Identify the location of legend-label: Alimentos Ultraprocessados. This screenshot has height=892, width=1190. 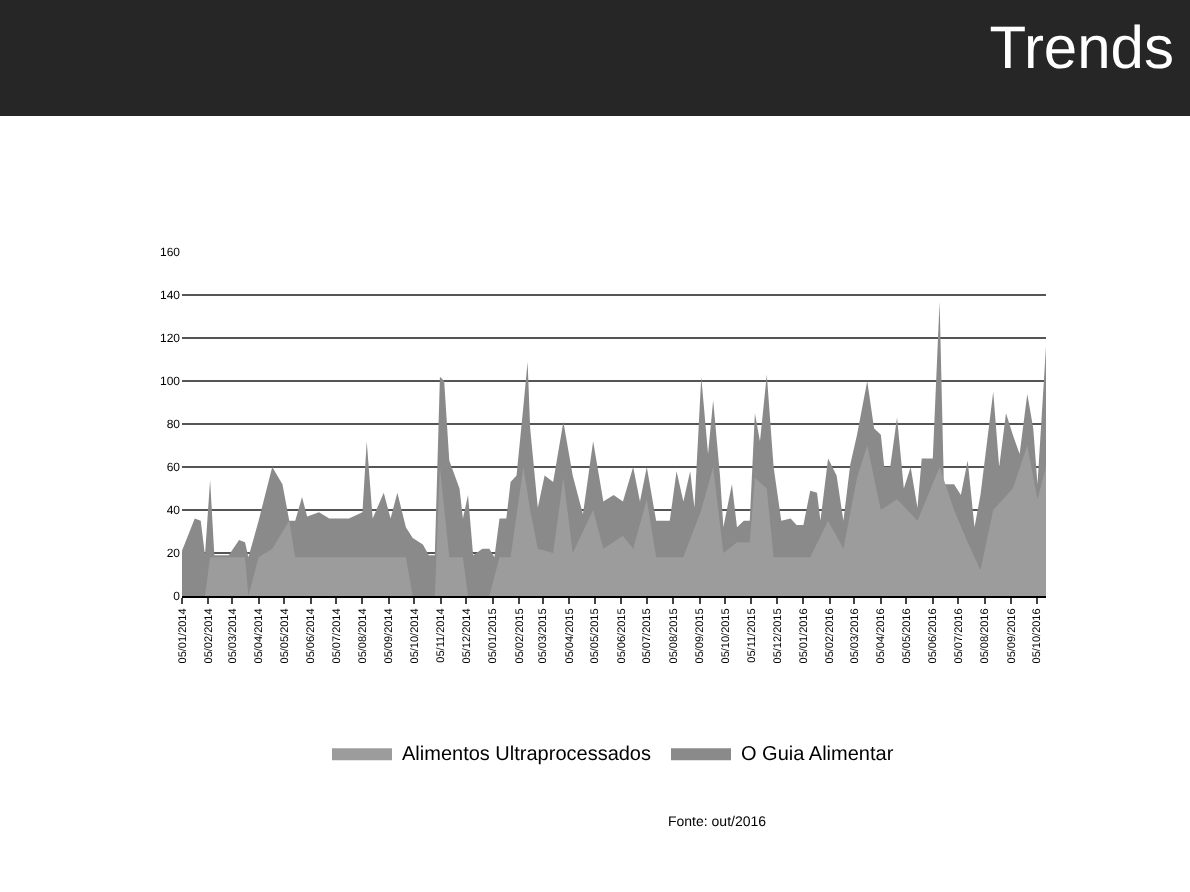
(526, 755).